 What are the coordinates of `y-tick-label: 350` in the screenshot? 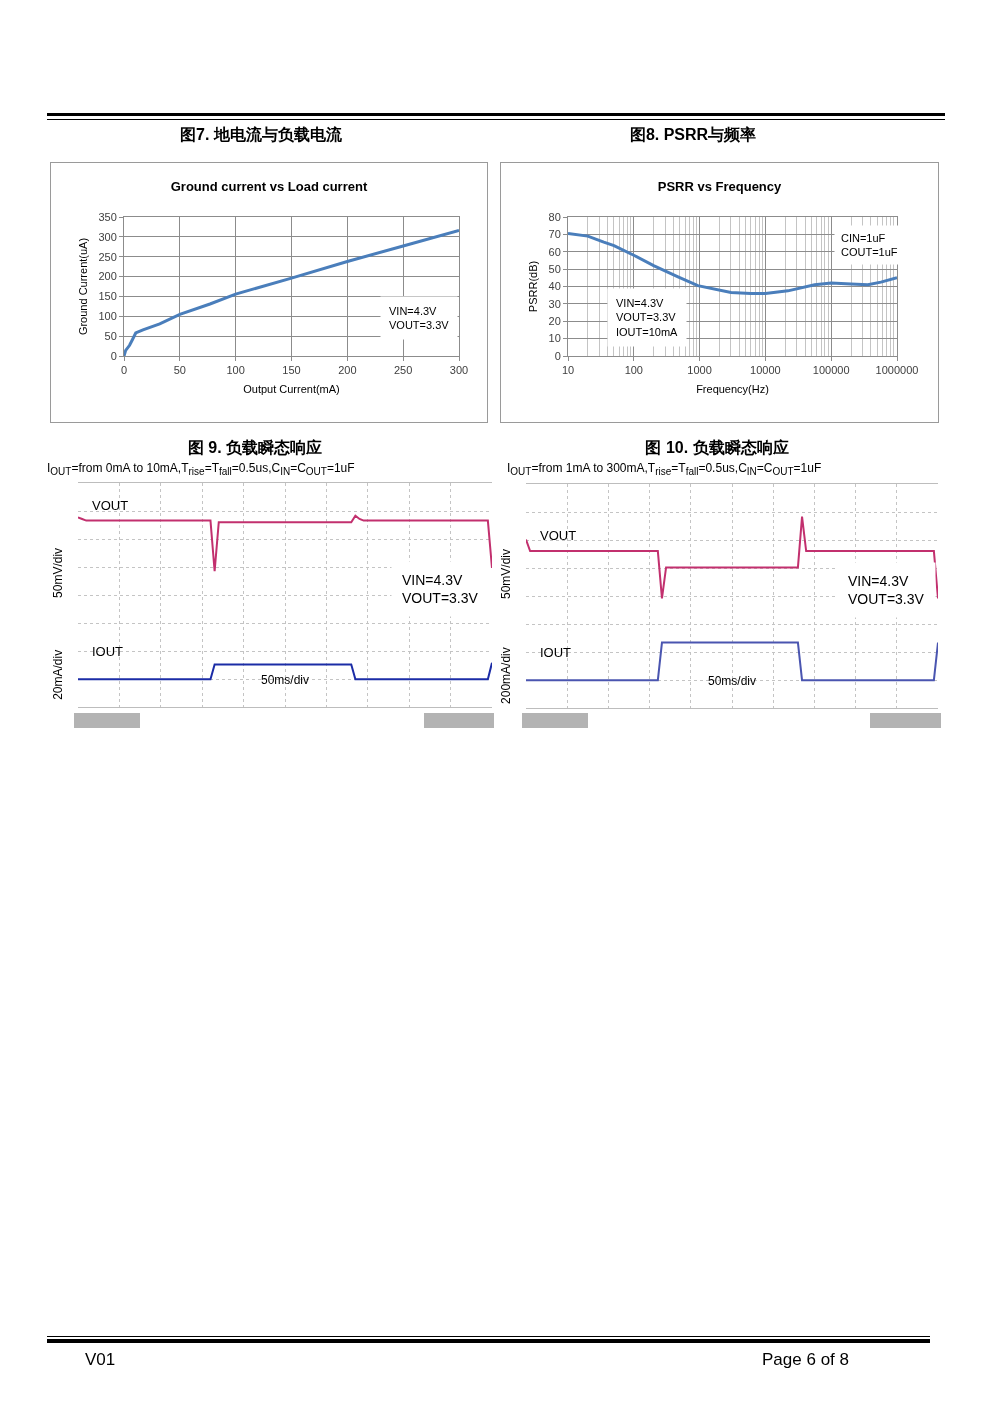 It's located at (107, 216).